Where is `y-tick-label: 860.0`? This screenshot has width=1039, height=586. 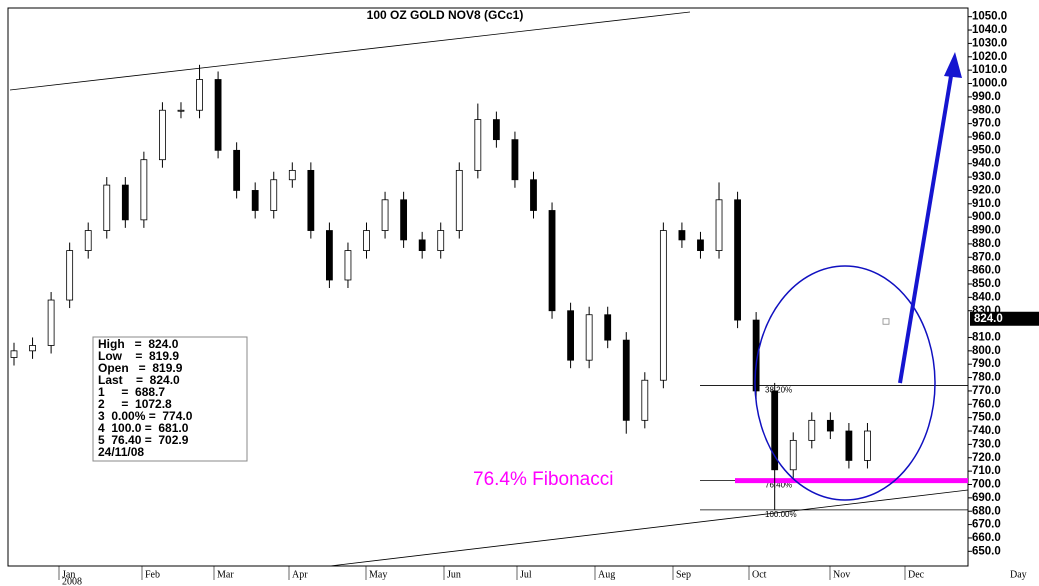 y-tick-label: 860.0 is located at coordinates (986, 271).